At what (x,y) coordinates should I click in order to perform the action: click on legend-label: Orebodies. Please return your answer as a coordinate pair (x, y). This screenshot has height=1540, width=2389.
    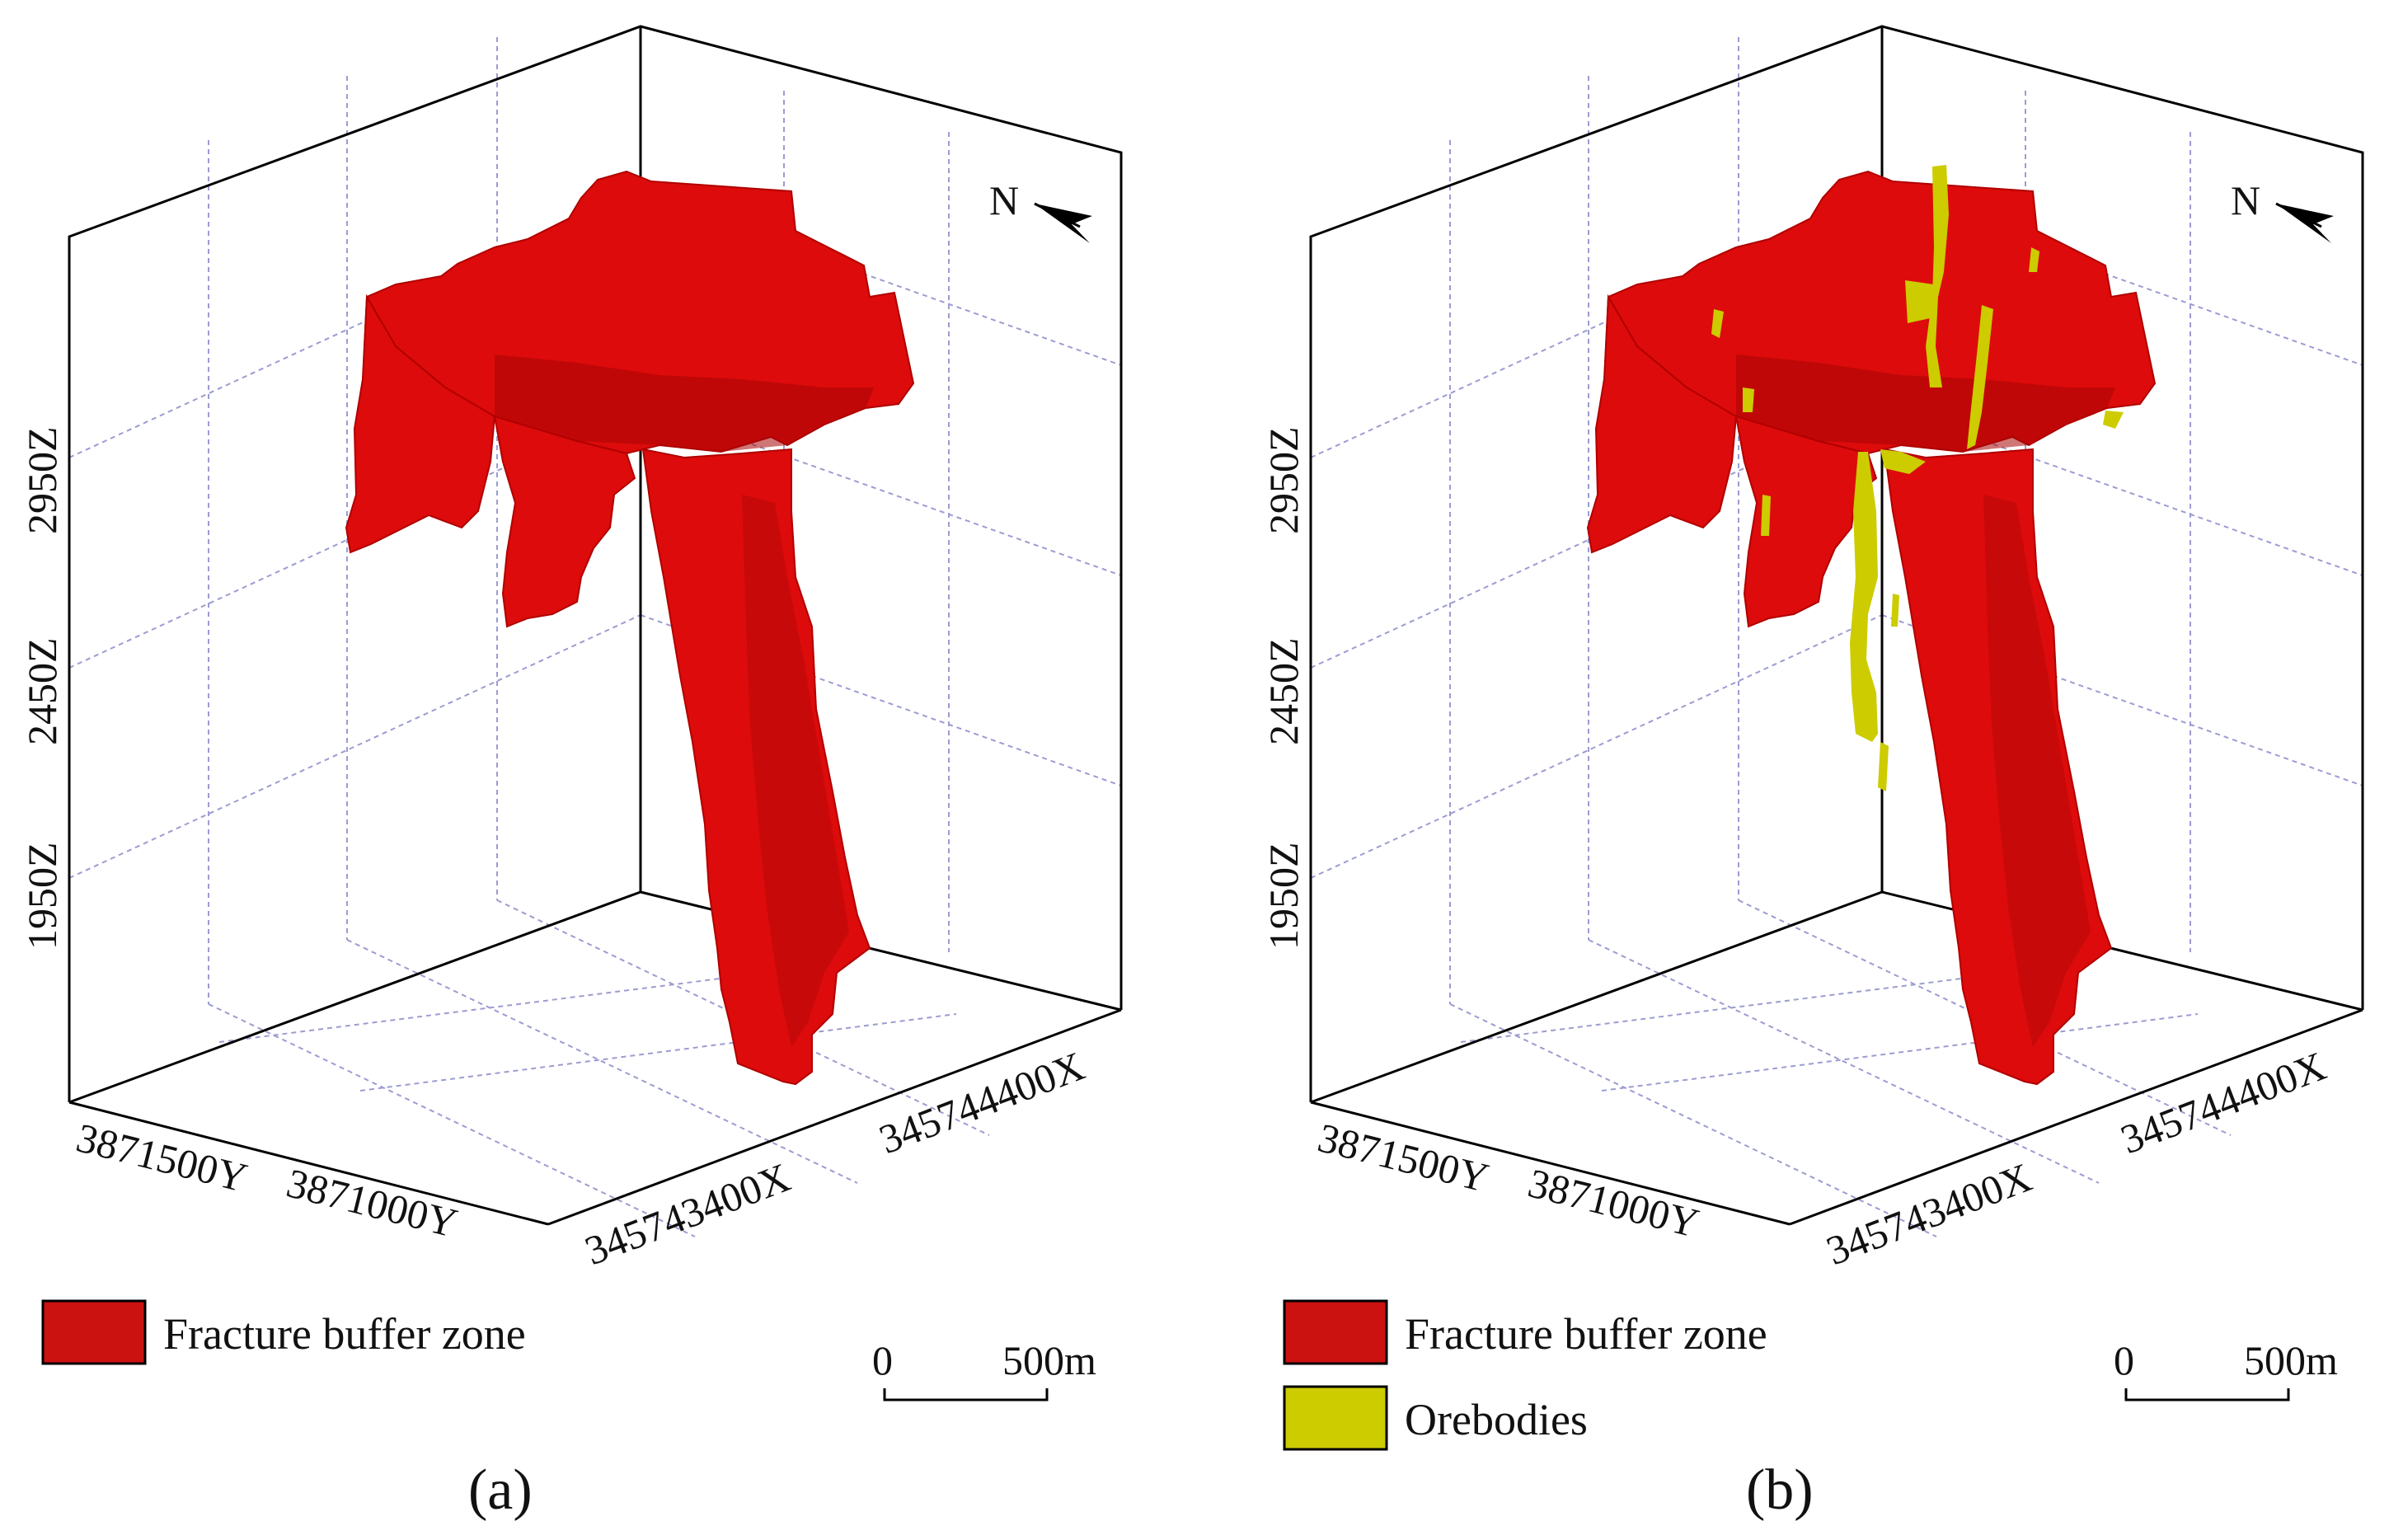
    Looking at the image, I should click on (1496, 1419).